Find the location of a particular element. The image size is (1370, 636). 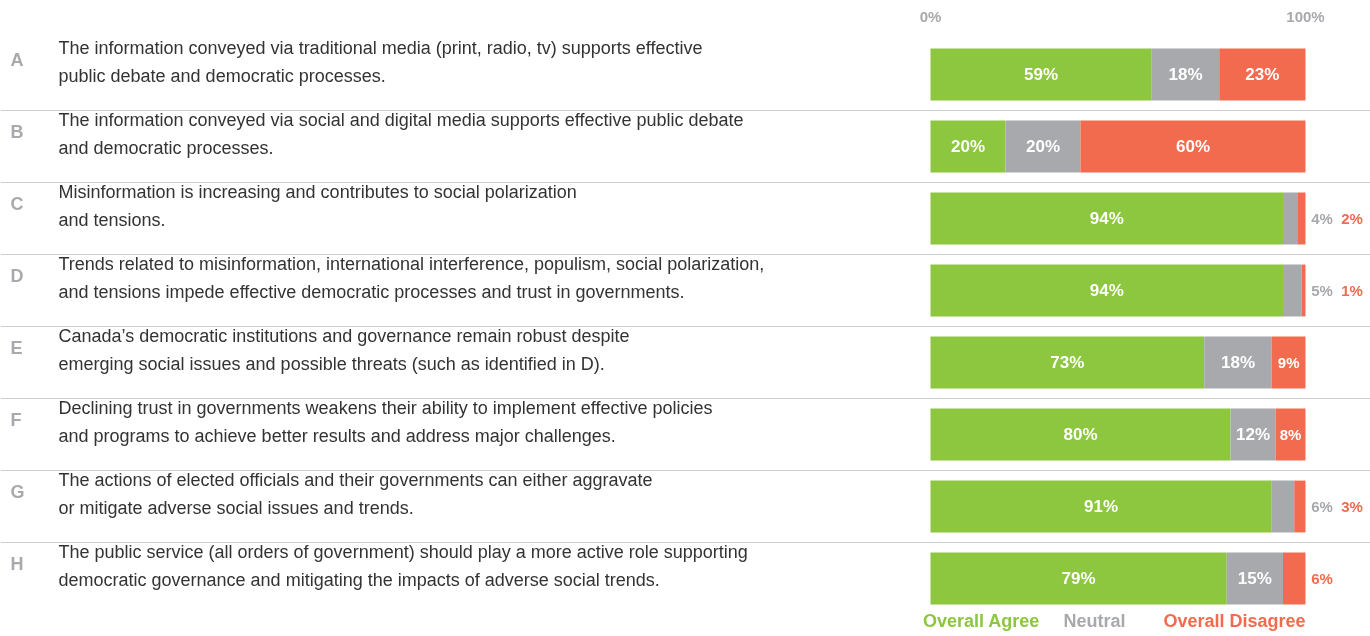

data-label: 15% is located at coordinates (1254, 578).